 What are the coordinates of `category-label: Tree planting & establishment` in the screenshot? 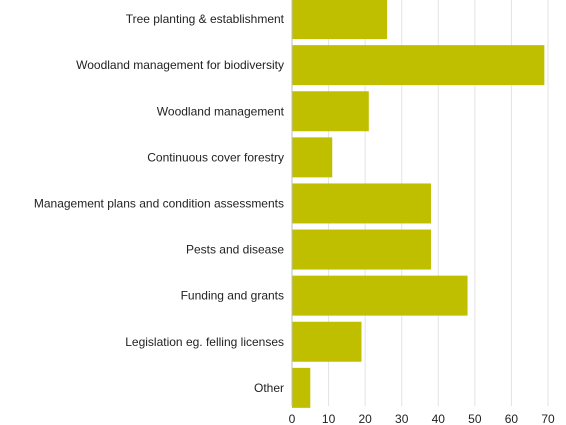 It's located at (205, 19).